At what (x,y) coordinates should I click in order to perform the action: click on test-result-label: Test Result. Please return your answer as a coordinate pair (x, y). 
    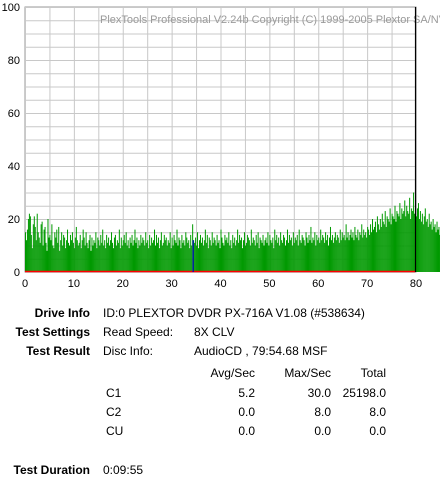
    Looking at the image, I should click on (58, 351).